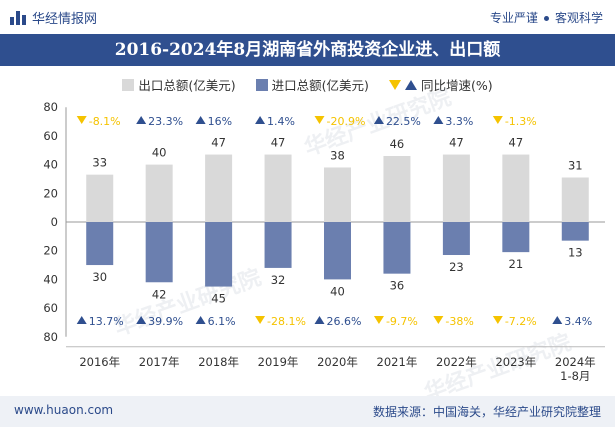 The image size is (615, 427). Describe the element at coordinates (218, 362) in the screenshot. I see `x-tick-label: 2018年` at that location.